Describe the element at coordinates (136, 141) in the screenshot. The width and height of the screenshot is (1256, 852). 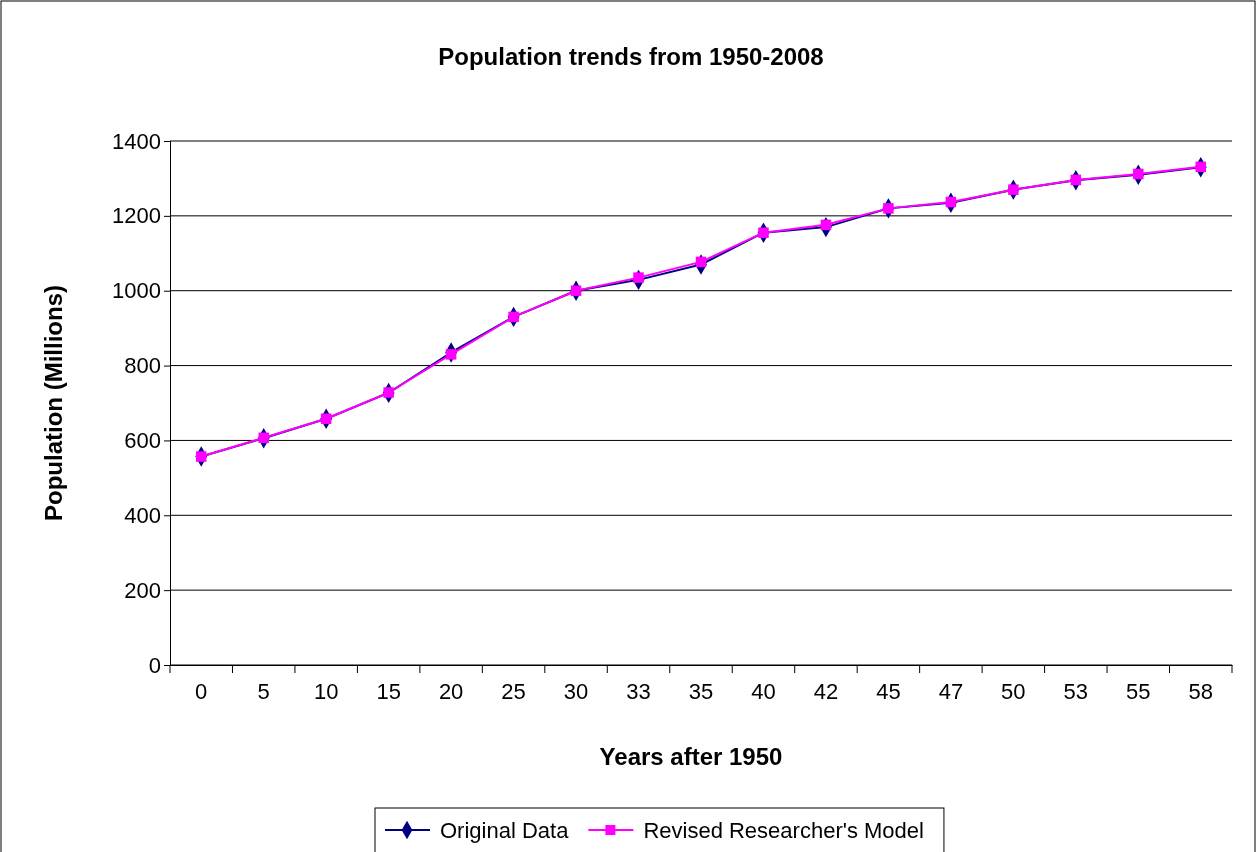
I see `y-tick-label: 1400` at that location.